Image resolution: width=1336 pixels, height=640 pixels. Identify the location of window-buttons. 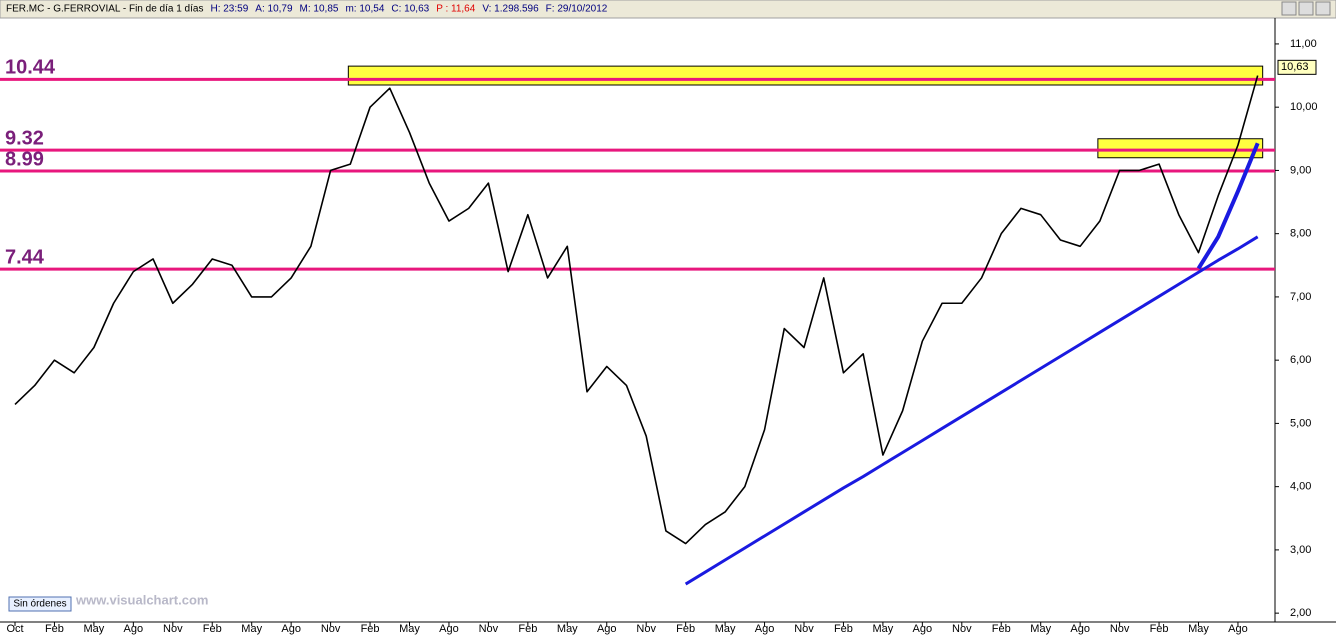
(1306, 8).